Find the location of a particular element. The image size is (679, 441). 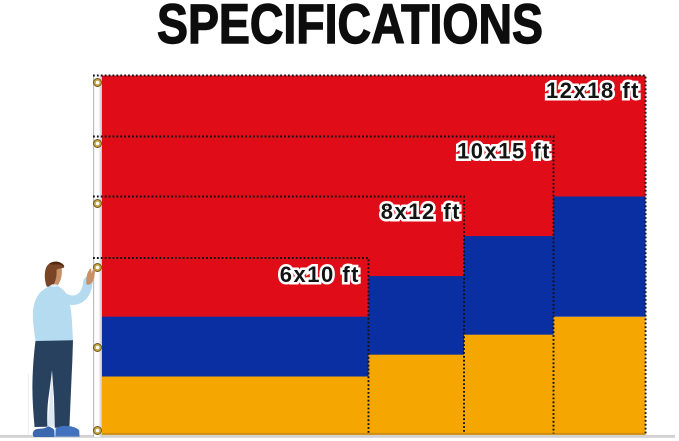

svg-text: SPECIFICATIONS is located at coordinates (350, 27).